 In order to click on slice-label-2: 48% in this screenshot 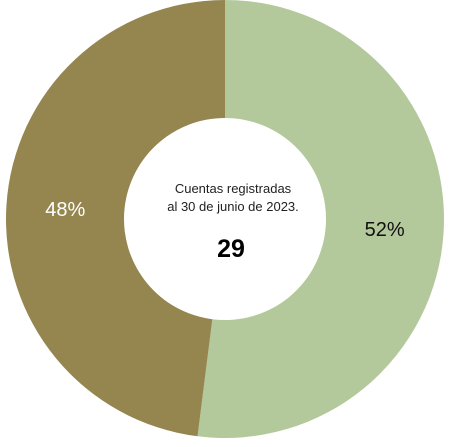, I will do `click(65, 210)`.